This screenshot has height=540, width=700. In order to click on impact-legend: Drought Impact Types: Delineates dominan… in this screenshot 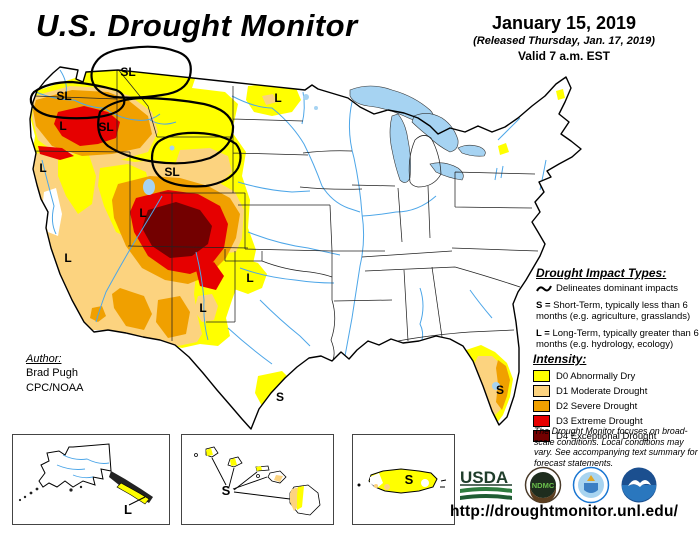, I will do `click(617, 310)`.